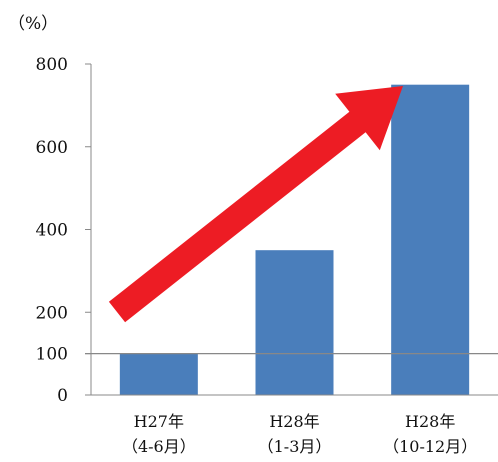 The image size is (498, 462). Describe the element at coordinates (430, 446) in the screenshot. I see `x-category-sublabel: （10-12月）` at that location.